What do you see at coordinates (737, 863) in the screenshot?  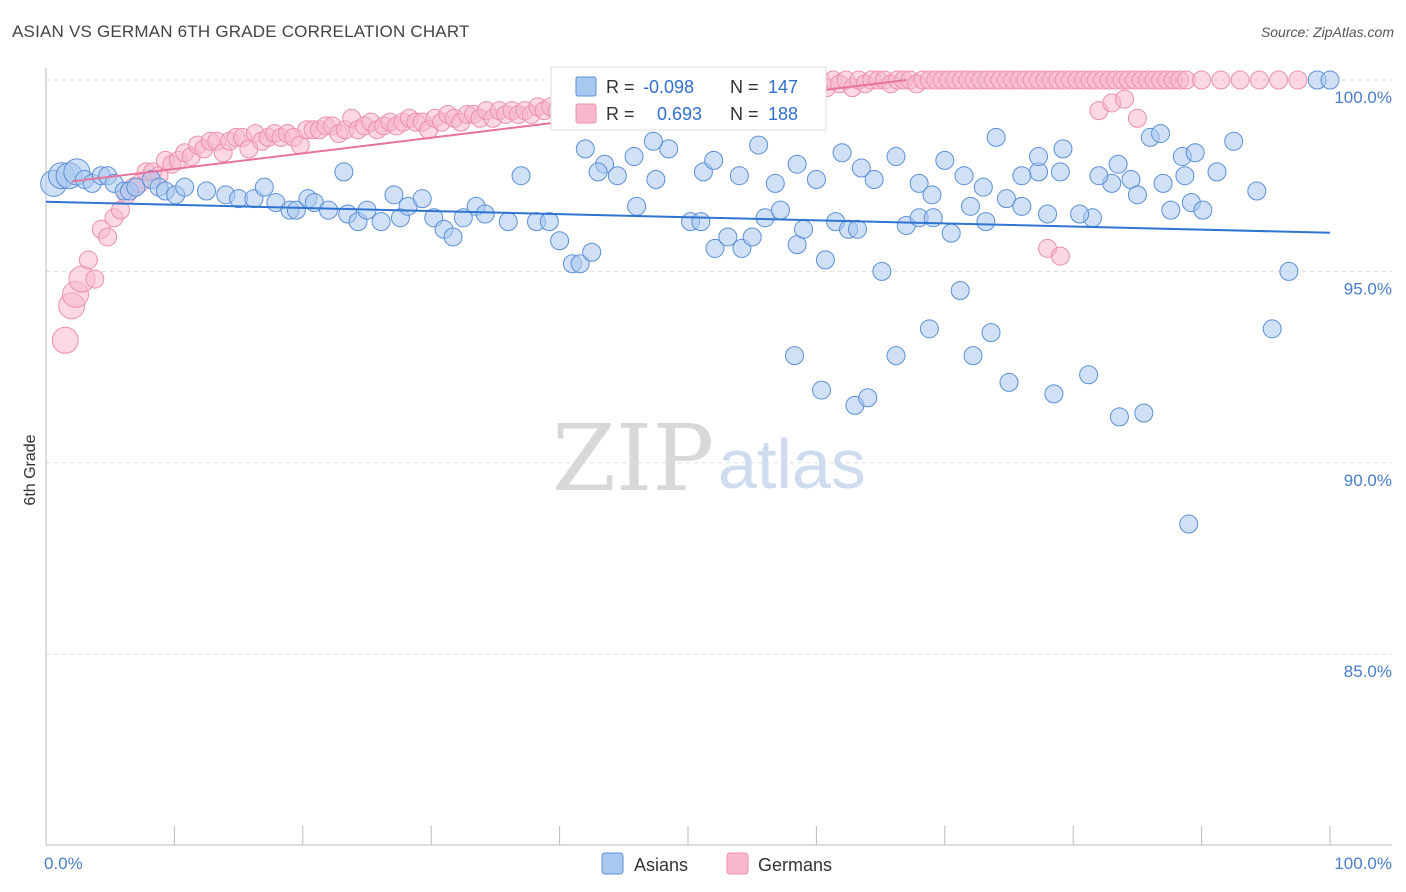 I see `germans-legend-swatch` at bounding box center [737, 863].